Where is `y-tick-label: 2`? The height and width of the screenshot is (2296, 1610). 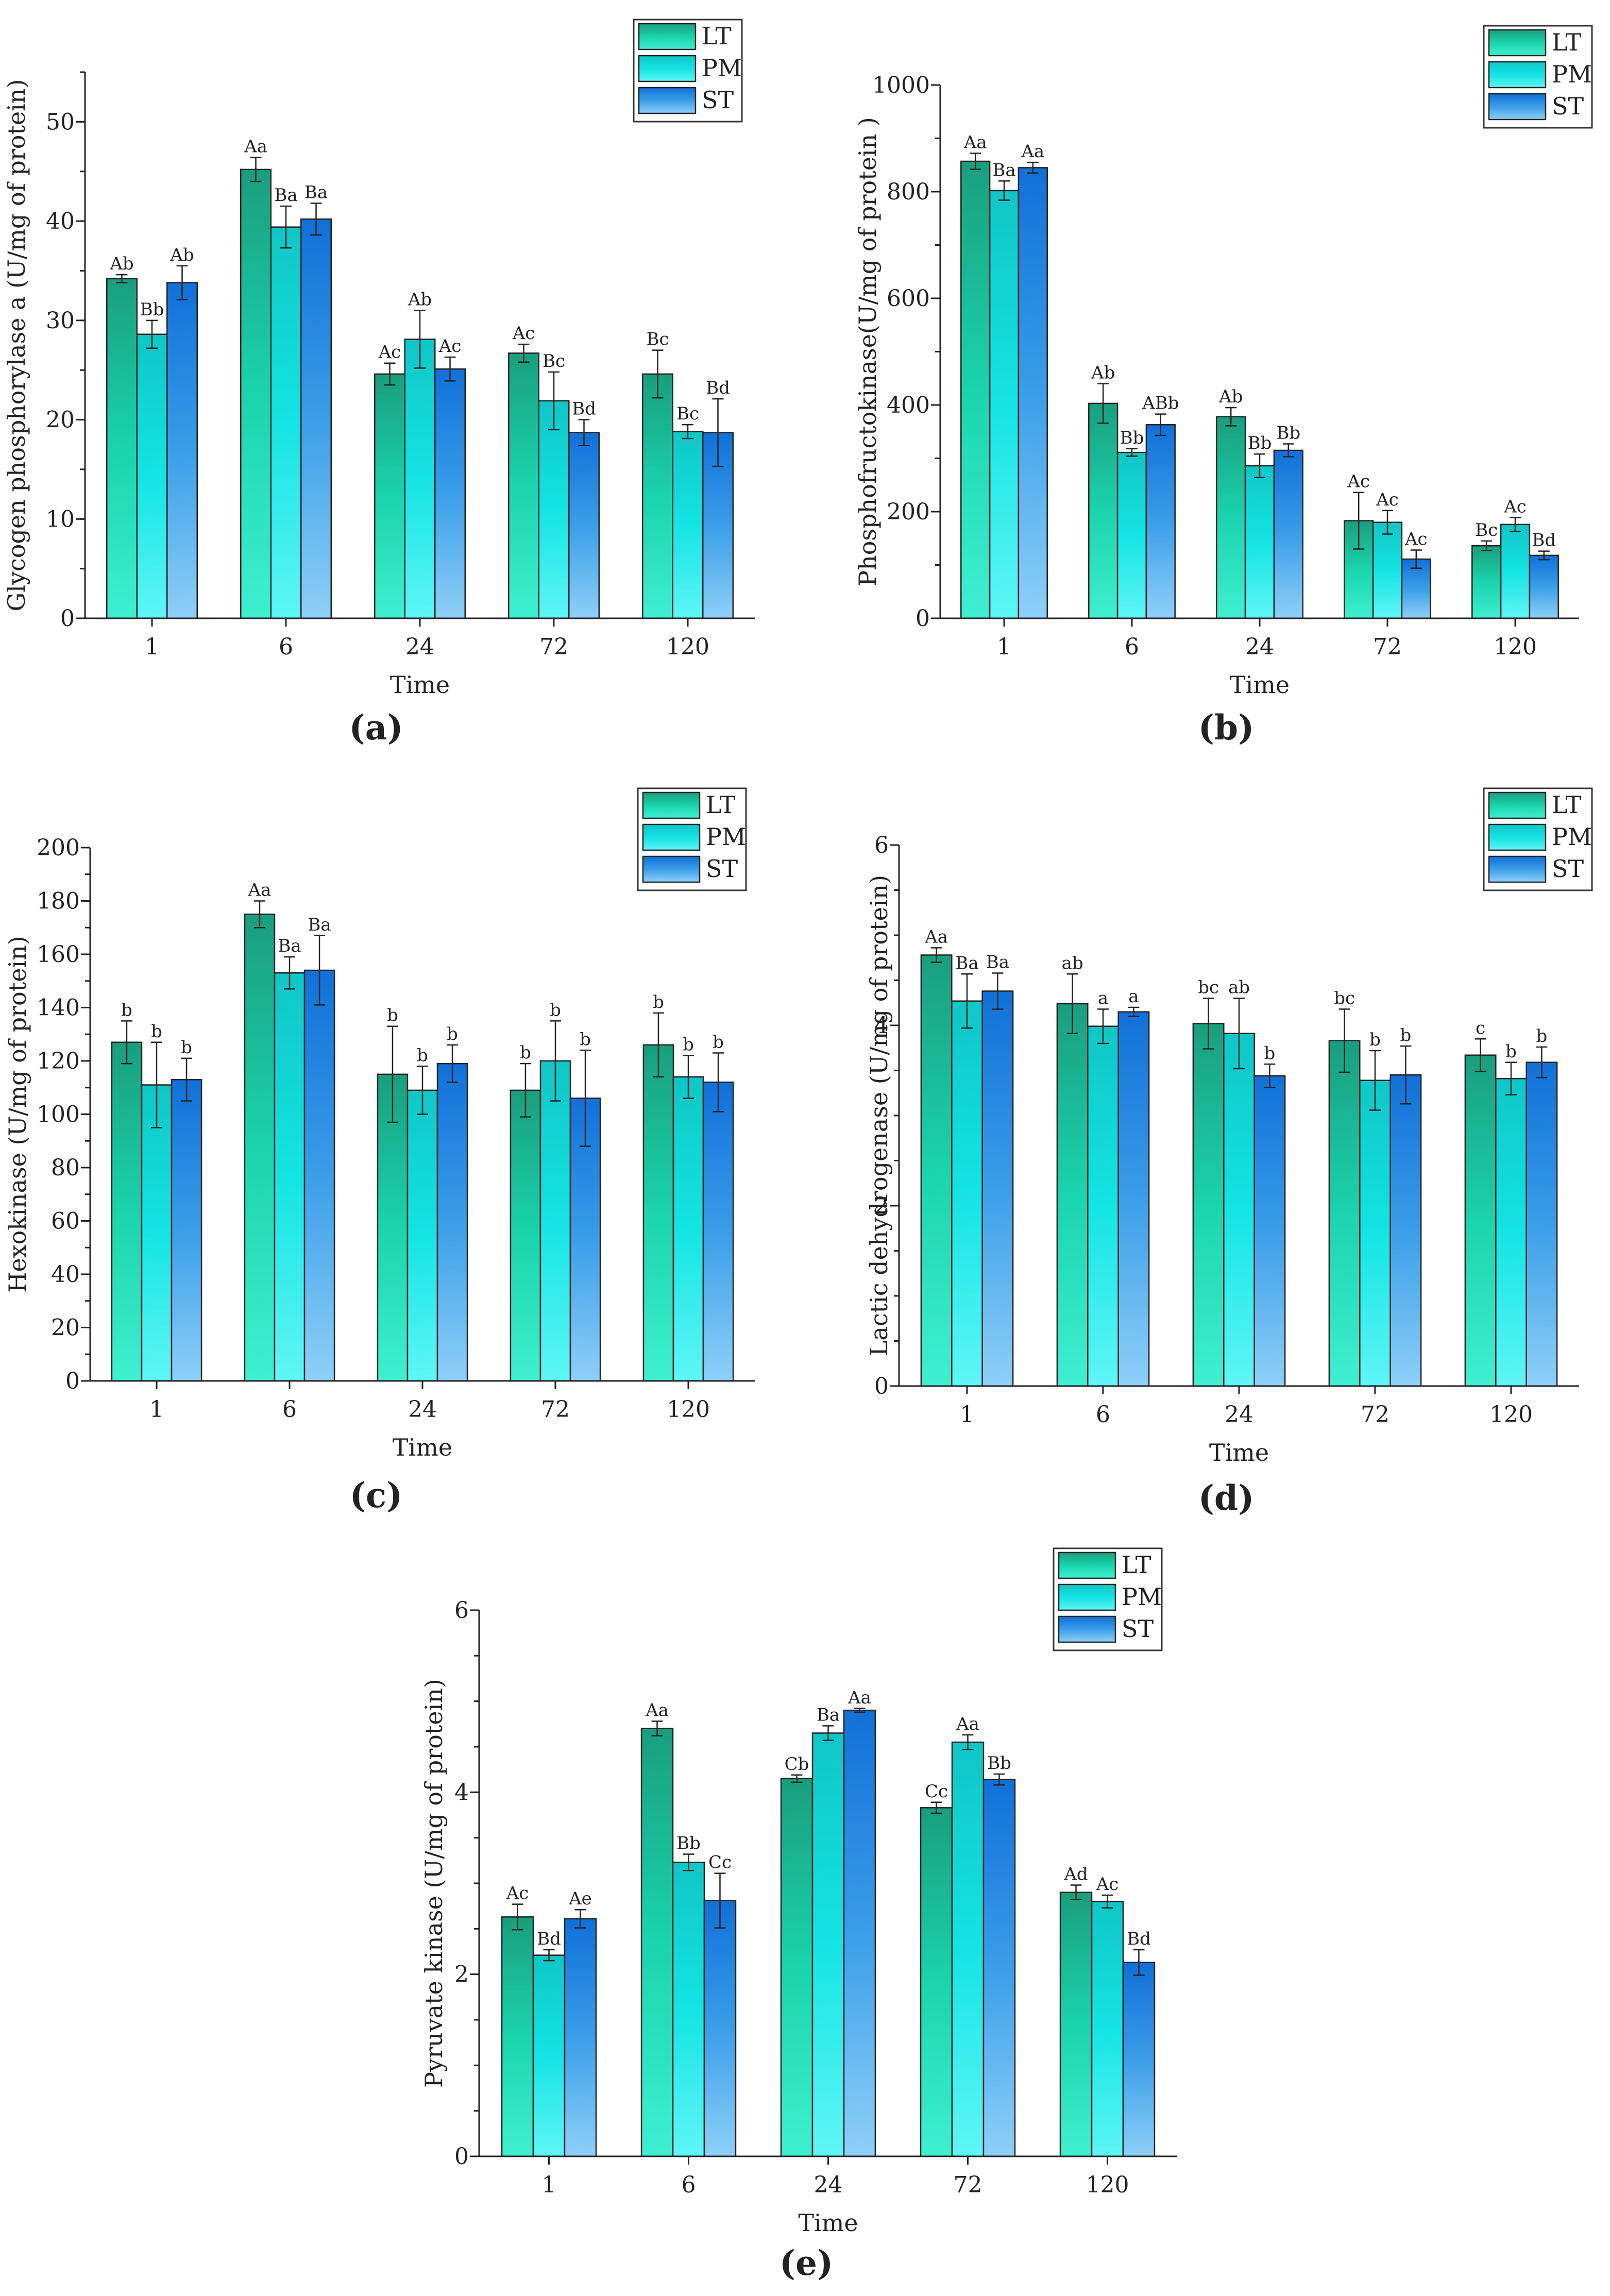 y-tick-label: 2 is located at coordinates (461, 1975).